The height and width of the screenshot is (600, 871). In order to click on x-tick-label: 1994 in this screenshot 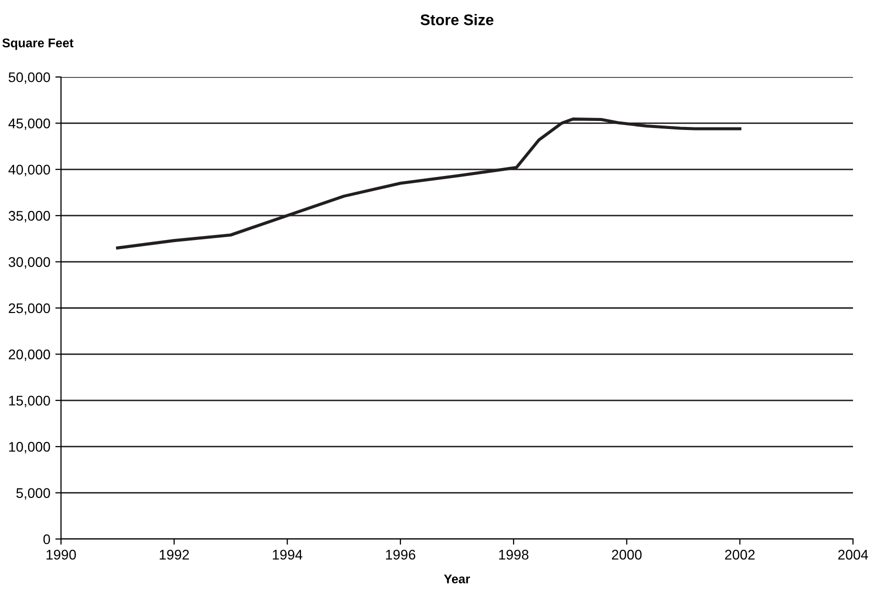, I will do `click(287, 555)`.